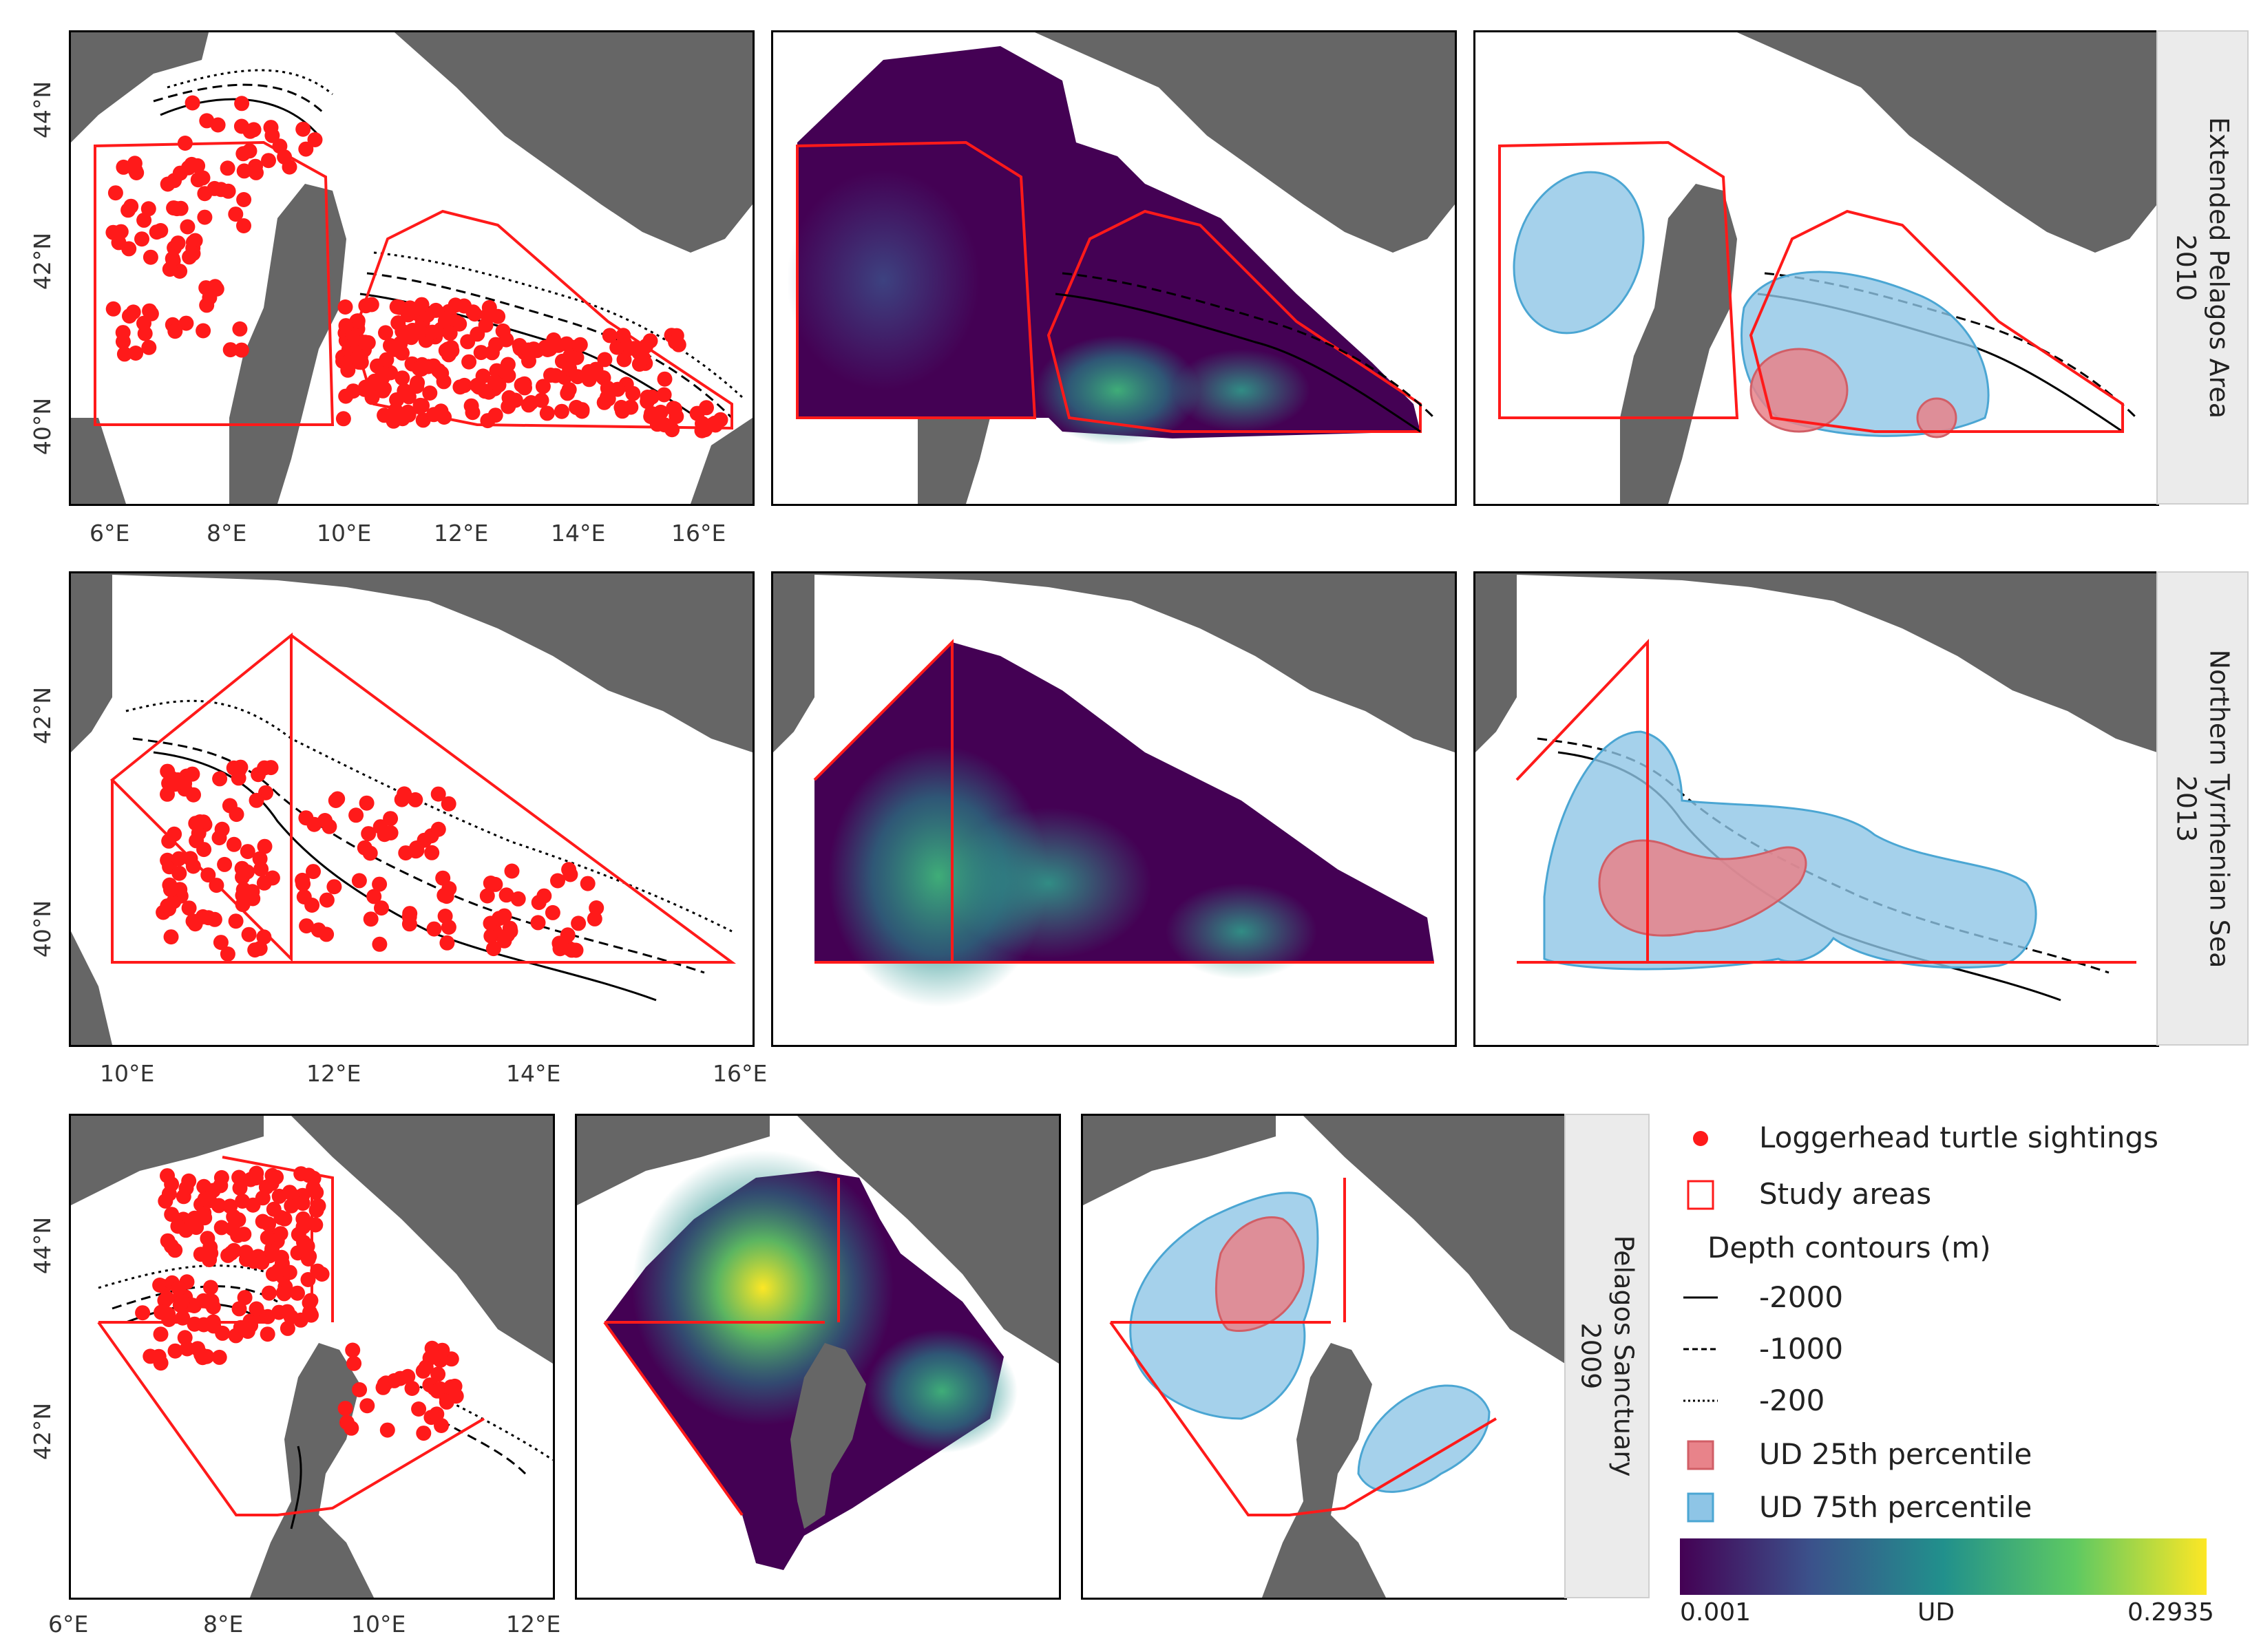 The height and width of the screenshot is (1652, 2261). I want to click on map-r3-ud-svg, so click(818, 1343).